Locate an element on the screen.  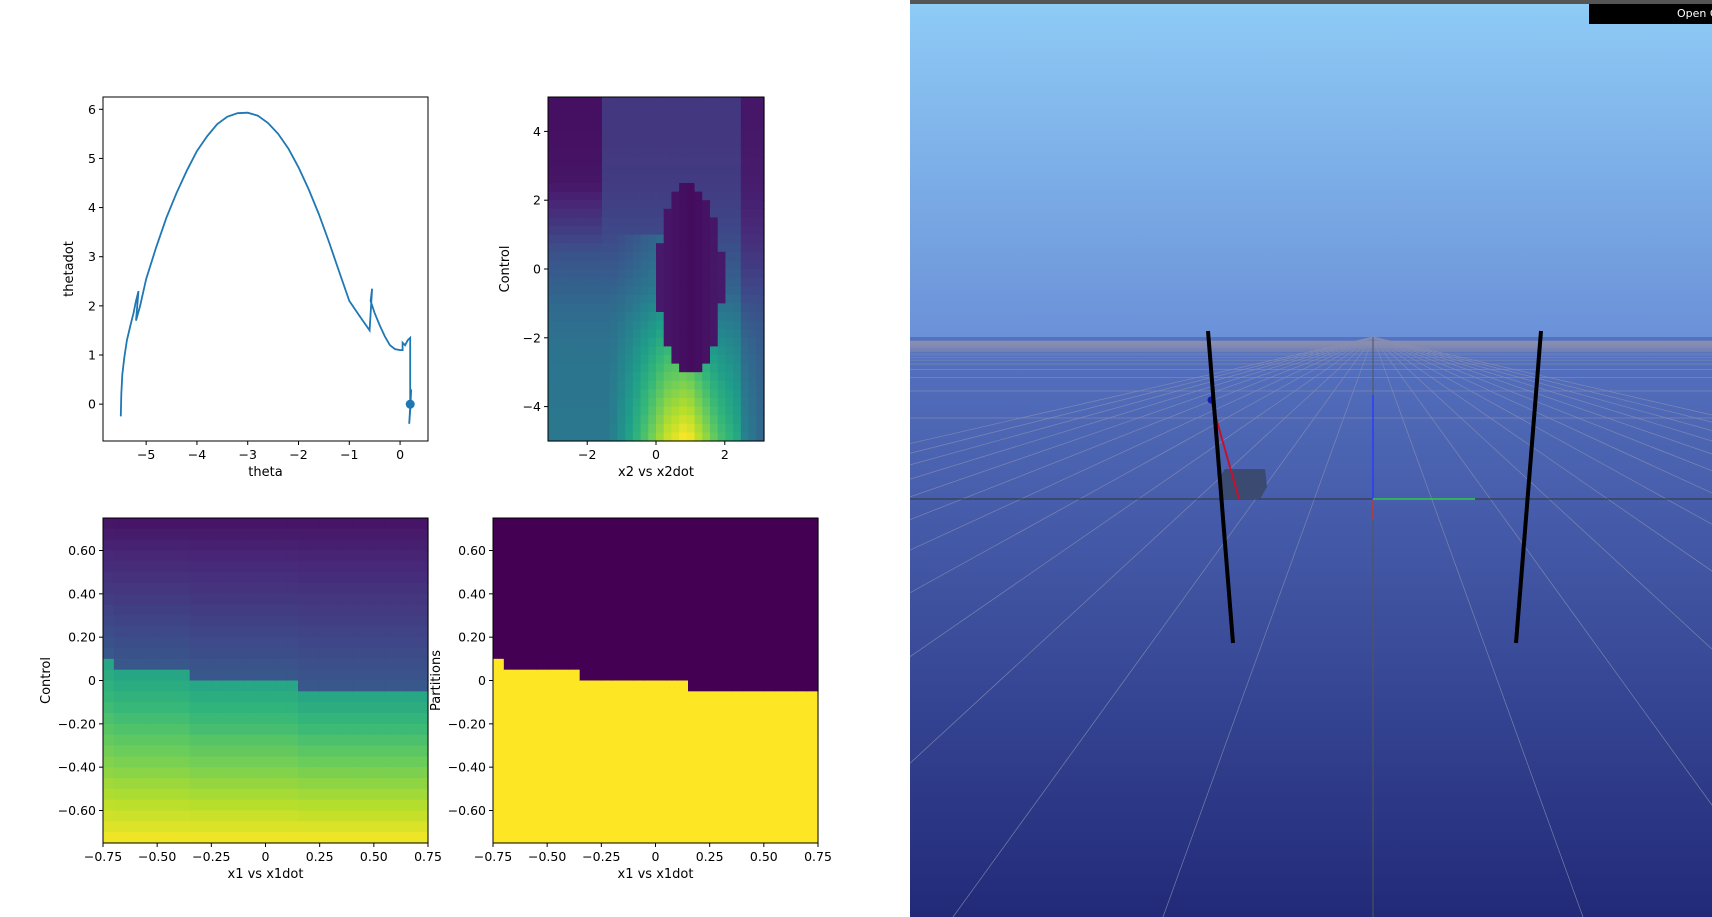
open-controls-button: Open C is located at coordinates (1650, 14).